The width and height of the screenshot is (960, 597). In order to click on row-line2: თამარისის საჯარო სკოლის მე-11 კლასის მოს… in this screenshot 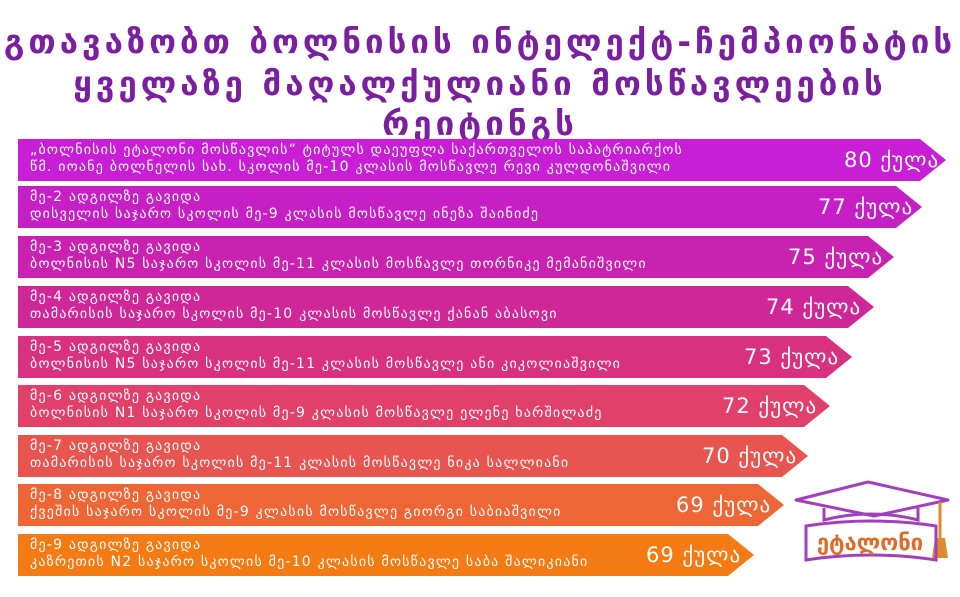, I will do `click(300, 463)`.